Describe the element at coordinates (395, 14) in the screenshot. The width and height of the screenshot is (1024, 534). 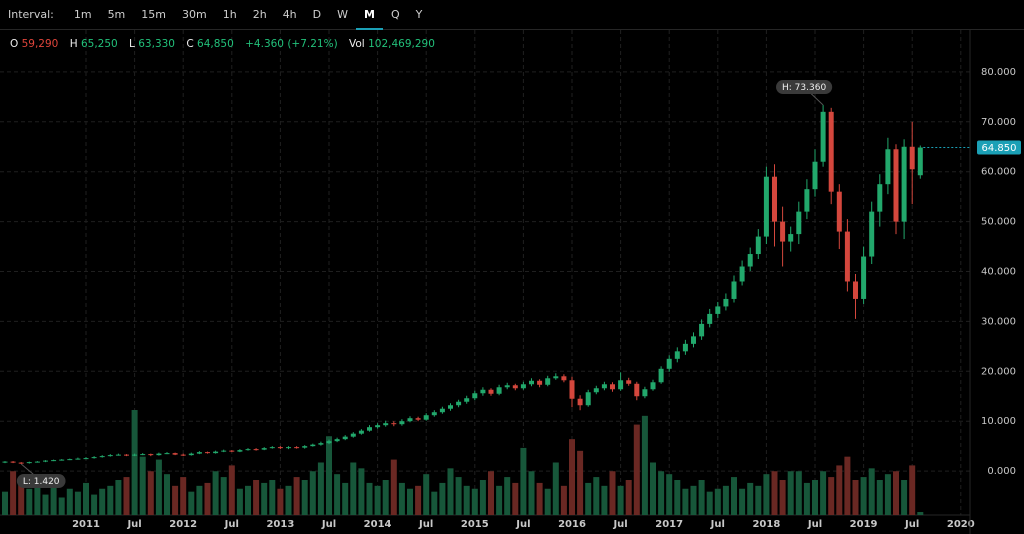
I see `interval-option: Q` at that location.